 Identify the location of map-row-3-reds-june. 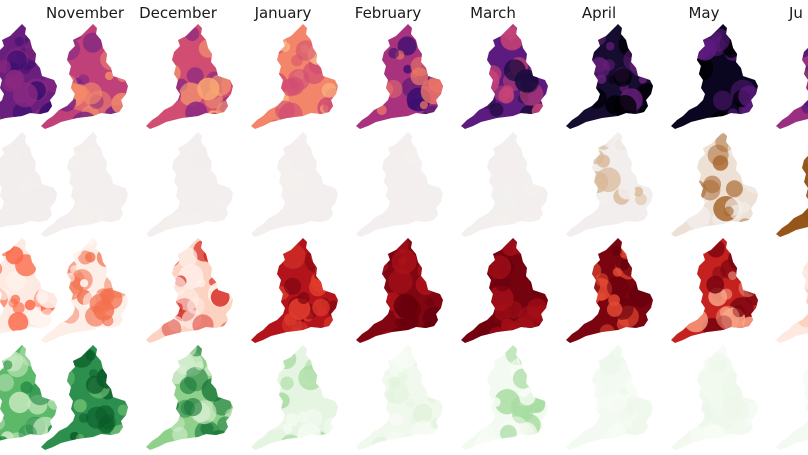
(789, 290).